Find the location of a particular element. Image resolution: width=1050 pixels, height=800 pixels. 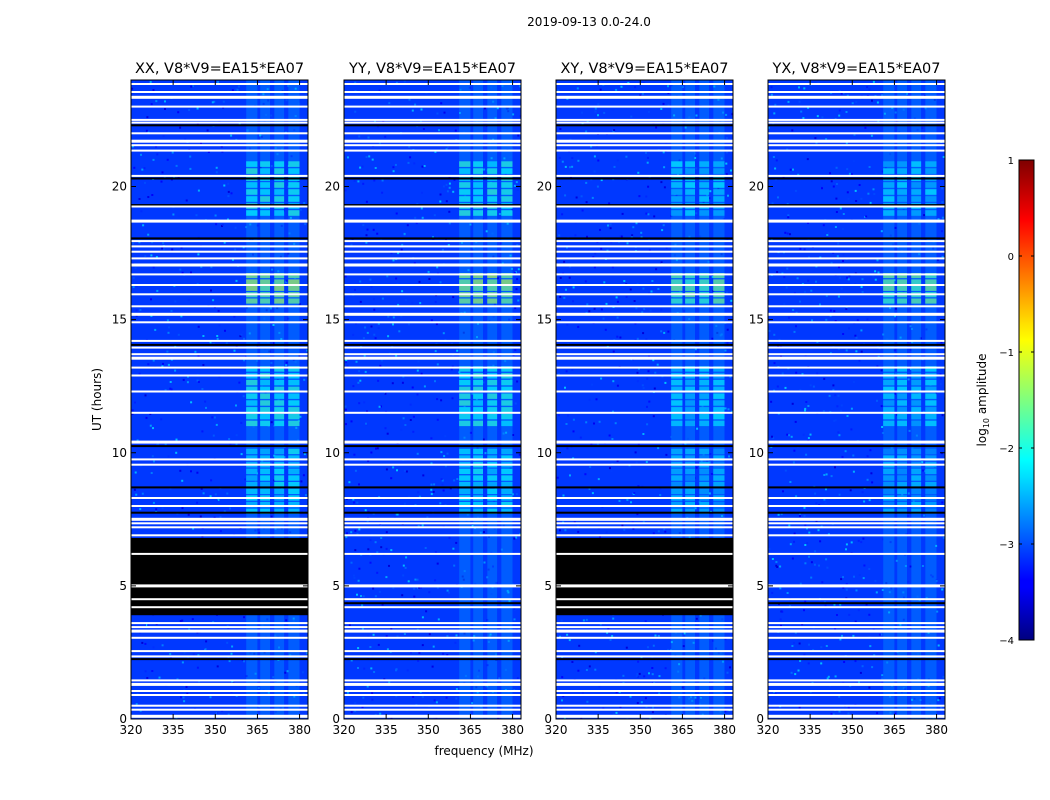

y-tick-label: 20 is located at coordinates (756, 187).